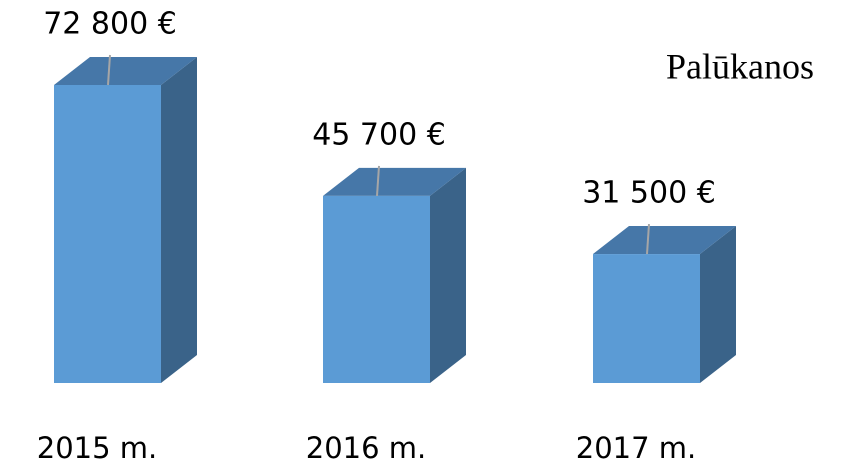  Describe the element at coordinates (740, 66) in the screenshot. I see `chart-title: Palūkanos` at that location.